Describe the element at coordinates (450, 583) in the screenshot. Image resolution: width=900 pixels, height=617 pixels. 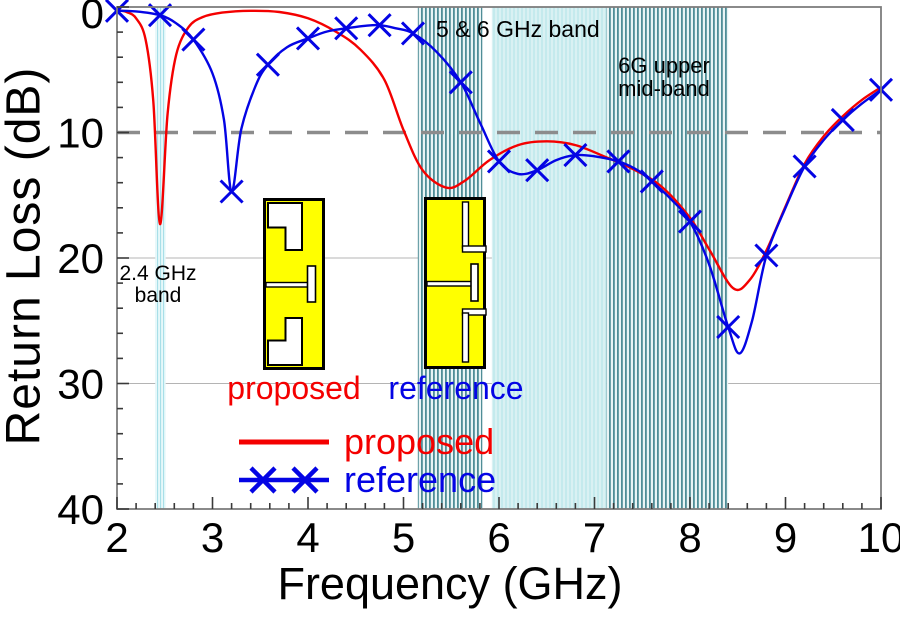
I see `x-axis-title: Frequency (GHz)` at that location.